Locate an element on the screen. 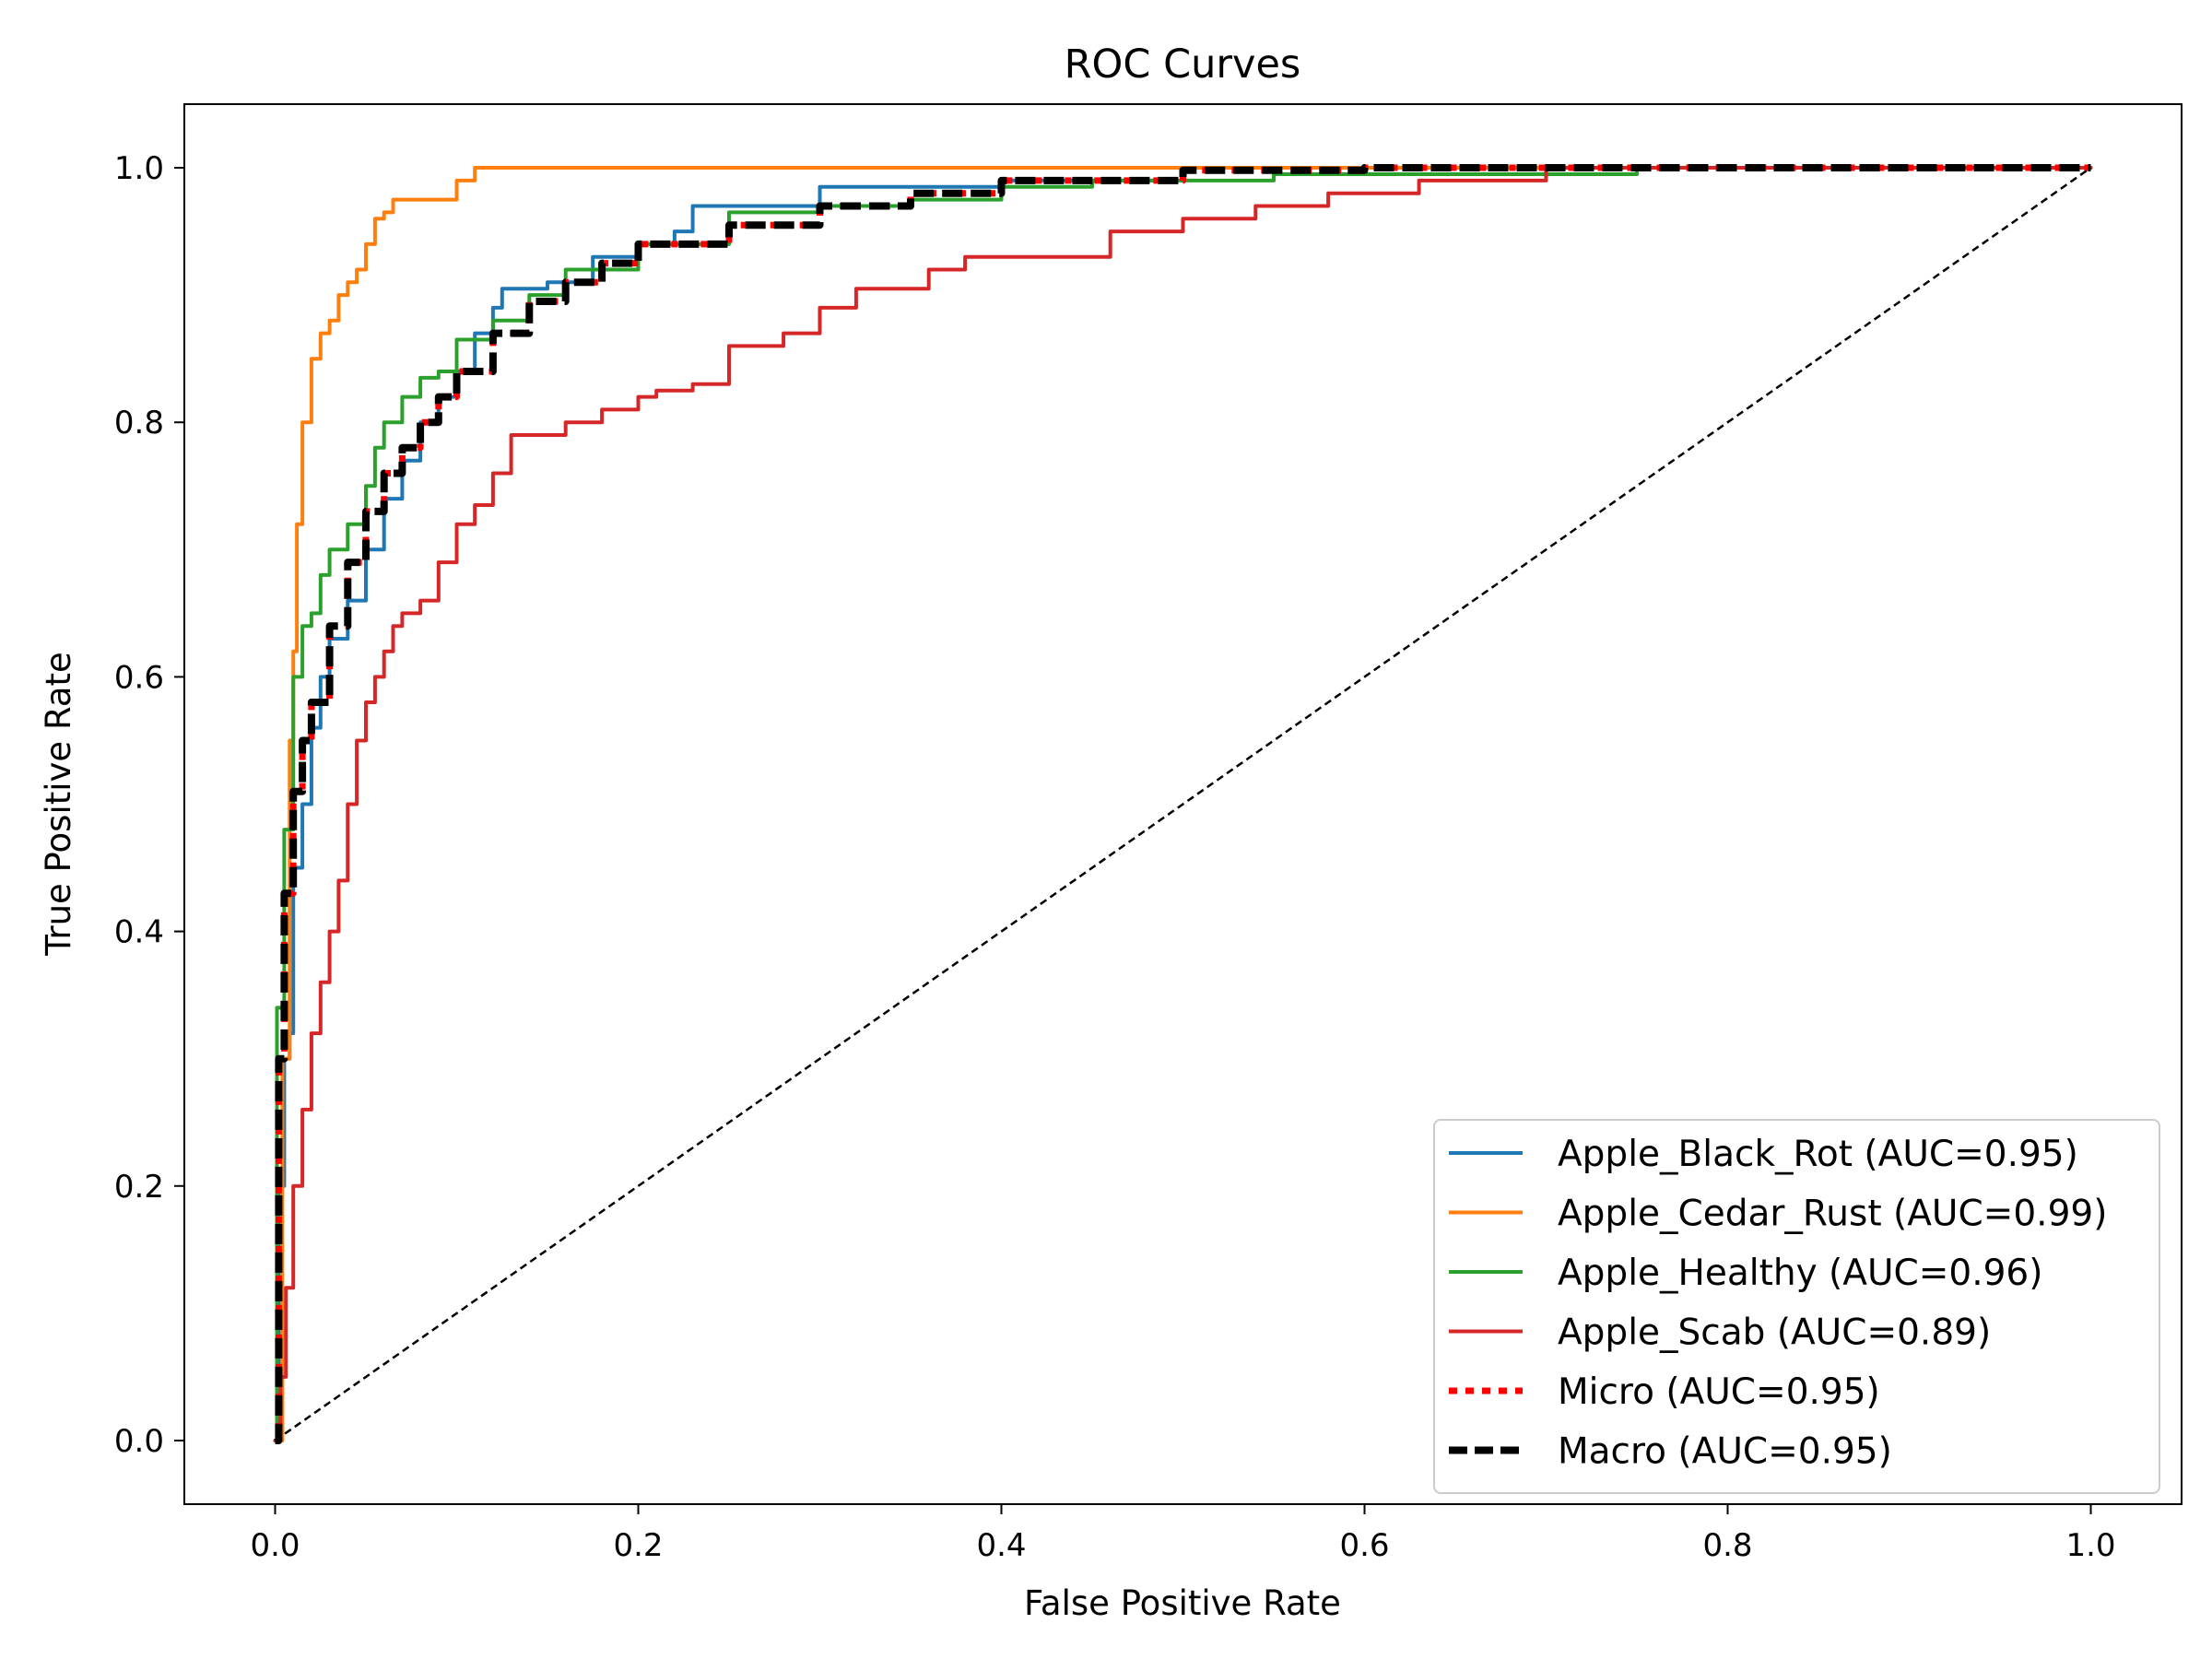 This screenshot has height=1659, width=2212. y-axis-label: True Positive Rate is located at coordinates (58, 804).